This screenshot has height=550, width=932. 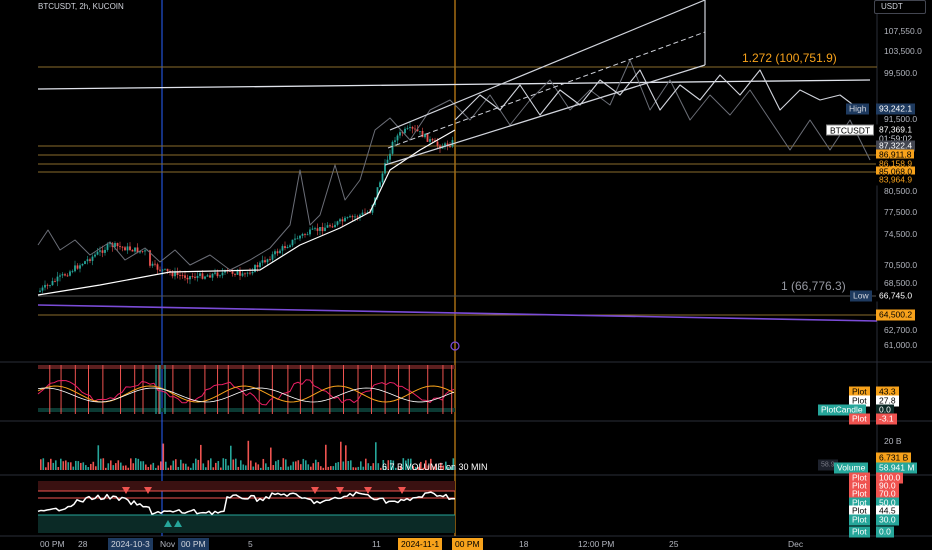 What do you see at coordinates (828, 465) in the screenshot?
I see `volume-faded-value: 58.9` at bounding box center [828, 465].